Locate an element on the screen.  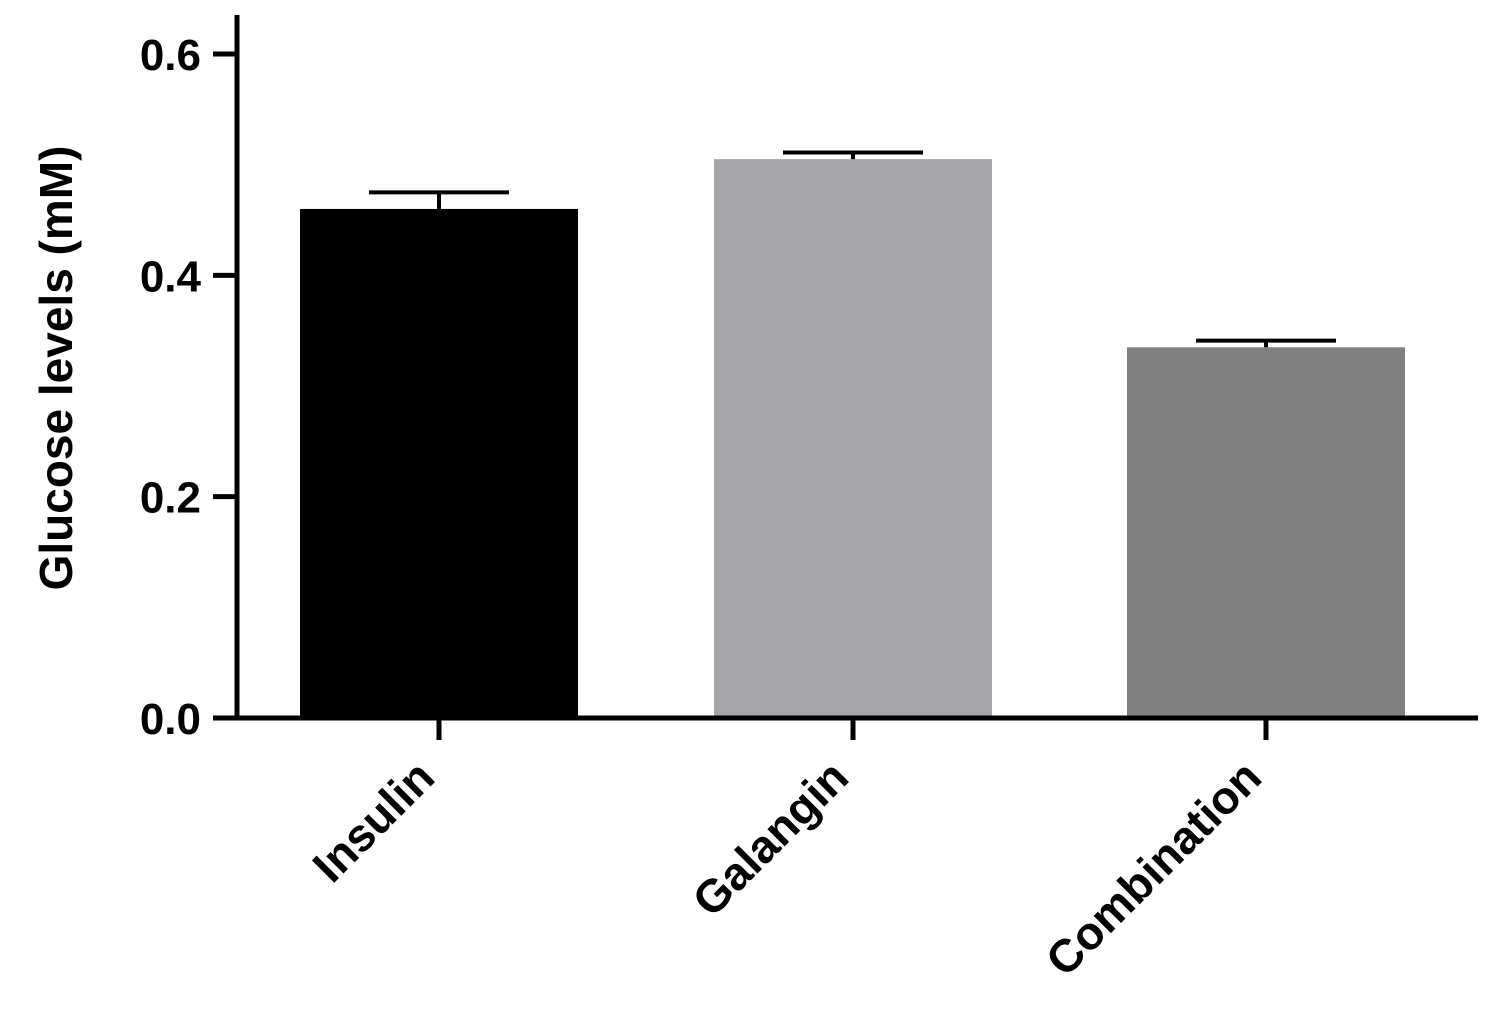
y-tick-label: 0.6 is located at coordinates (170, 55).